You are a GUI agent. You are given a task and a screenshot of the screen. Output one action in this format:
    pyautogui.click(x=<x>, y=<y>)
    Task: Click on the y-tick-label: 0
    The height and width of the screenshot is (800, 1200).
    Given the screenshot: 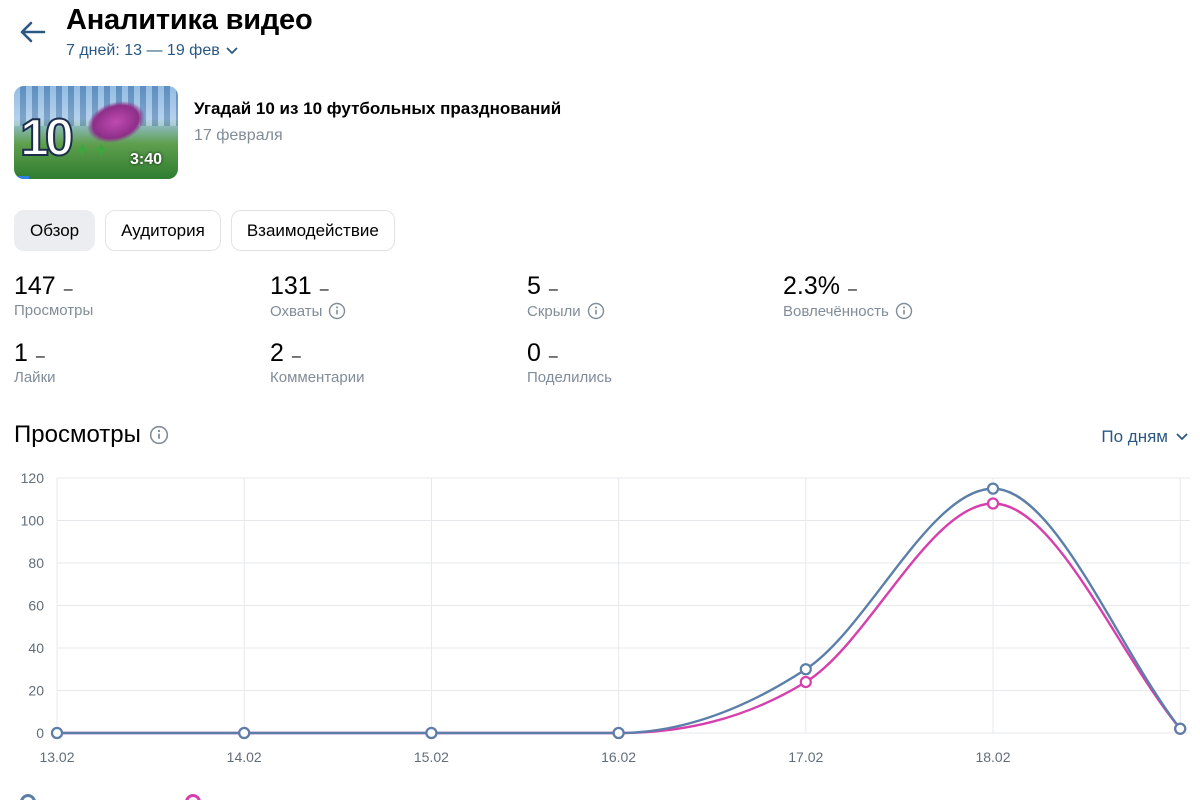 What is the action you would take?
    pyautogui.click(x=40, y=733)
    